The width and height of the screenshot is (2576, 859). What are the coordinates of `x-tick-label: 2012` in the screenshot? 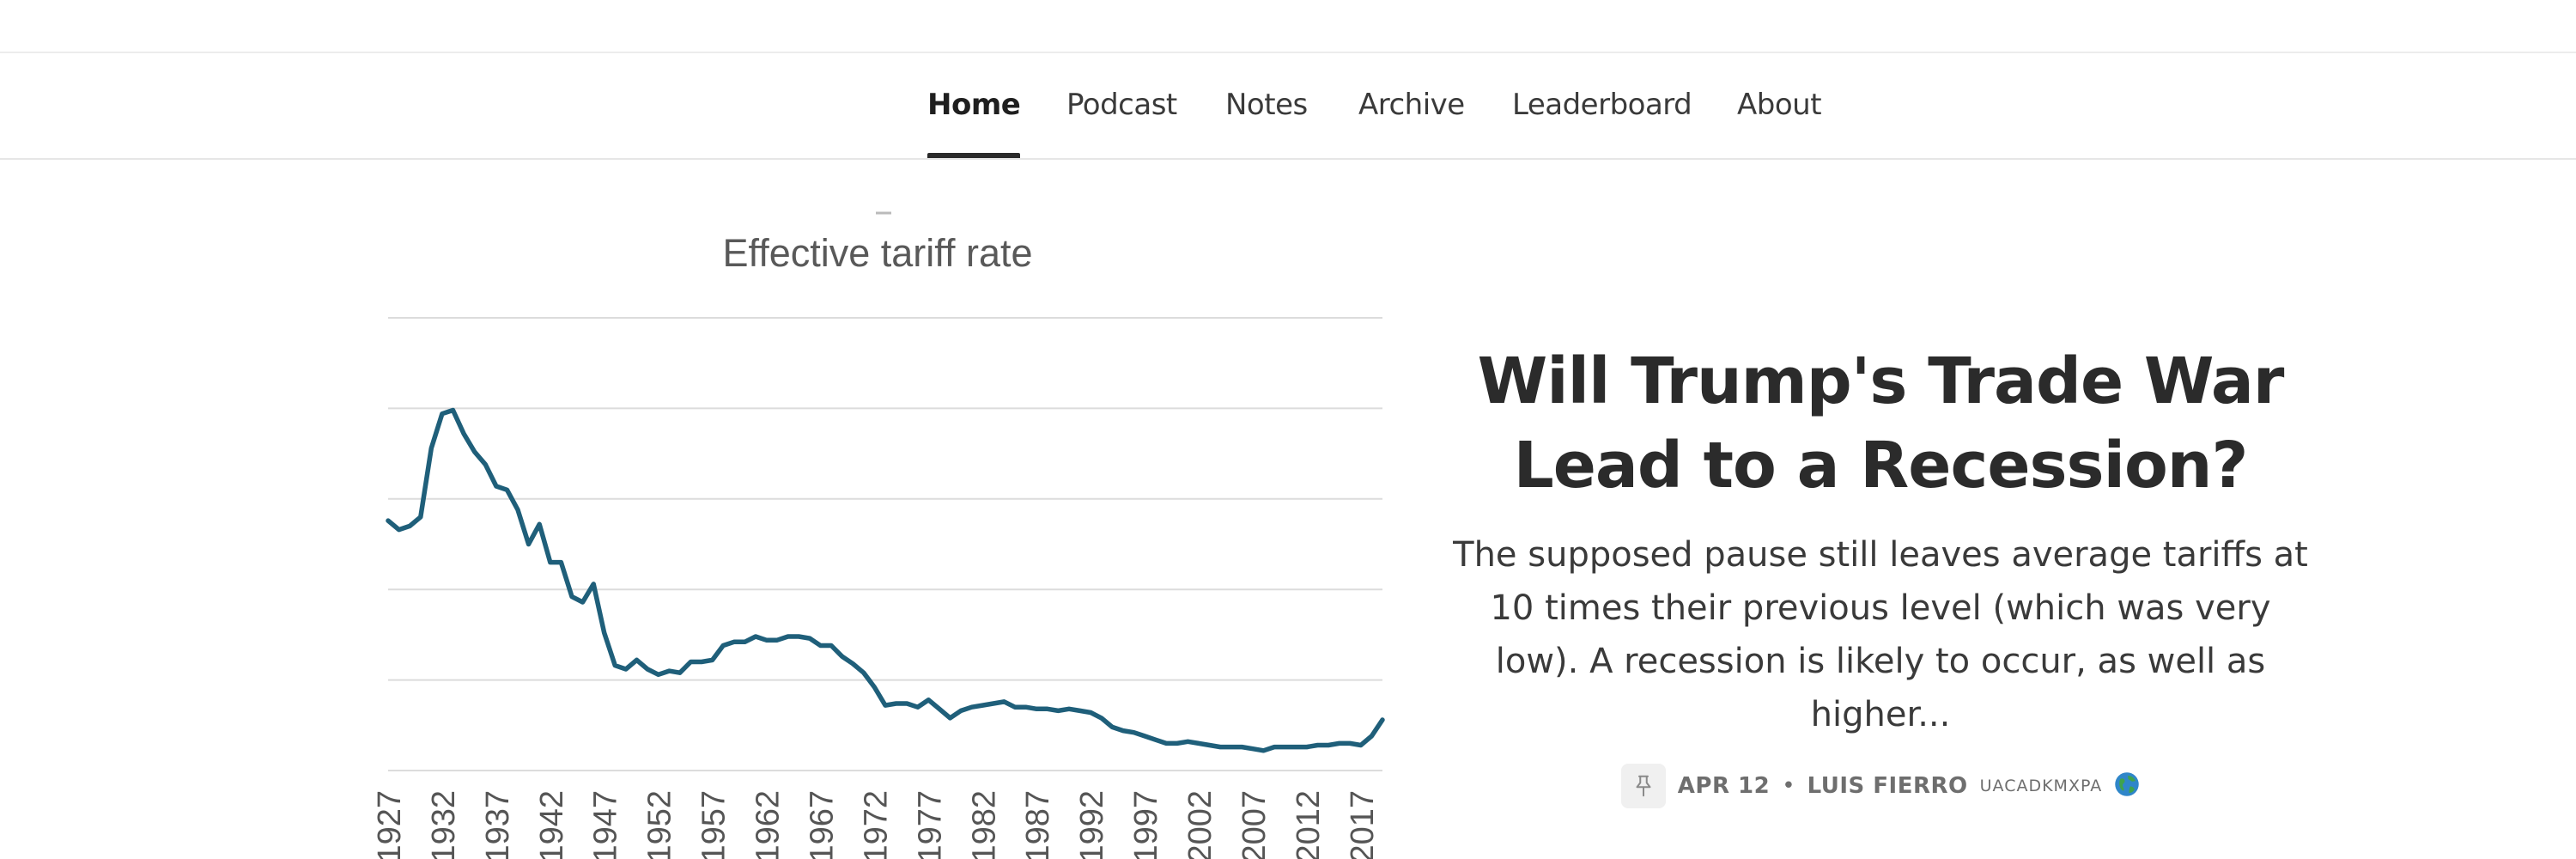 It's located at (1309, 824).